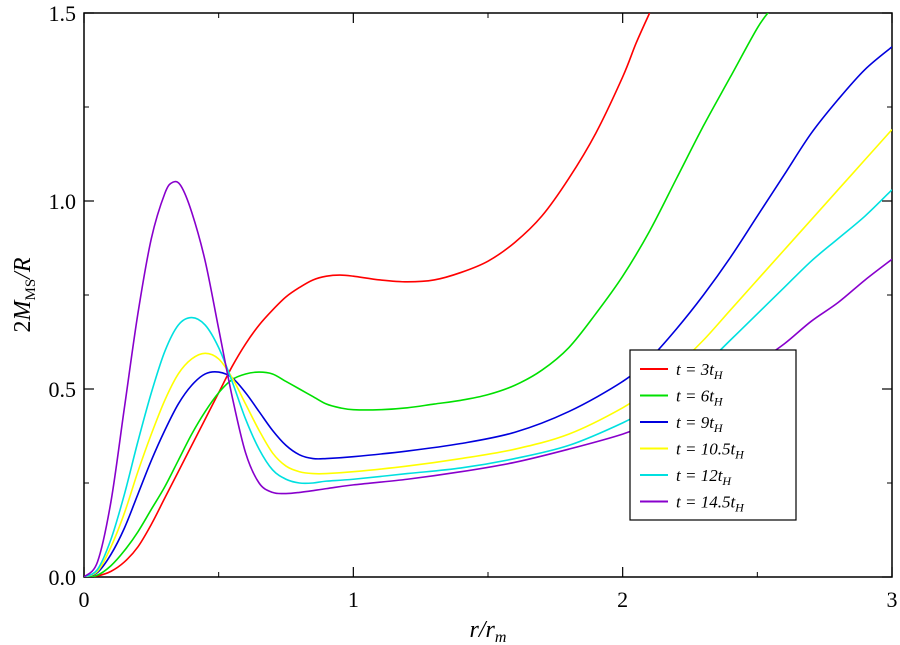 This screenshot has width=900, height=645. I want to click on legend-label: t = 10.5tH, so click(710, 451).